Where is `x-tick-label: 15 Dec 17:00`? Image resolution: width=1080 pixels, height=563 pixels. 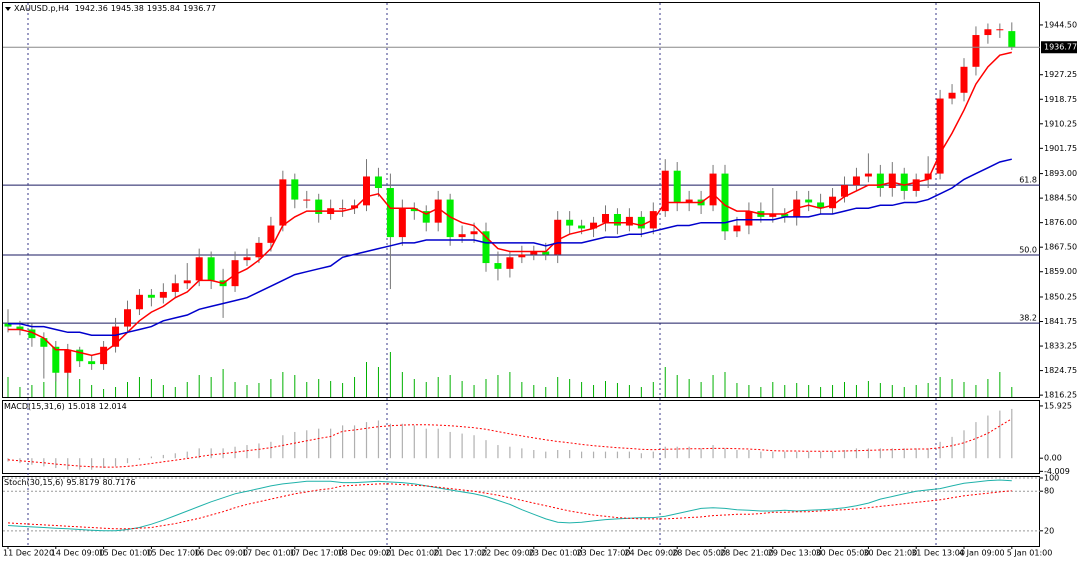
x-tick-label: 15 Dec 17:00 is located at coordinates (173, 553).